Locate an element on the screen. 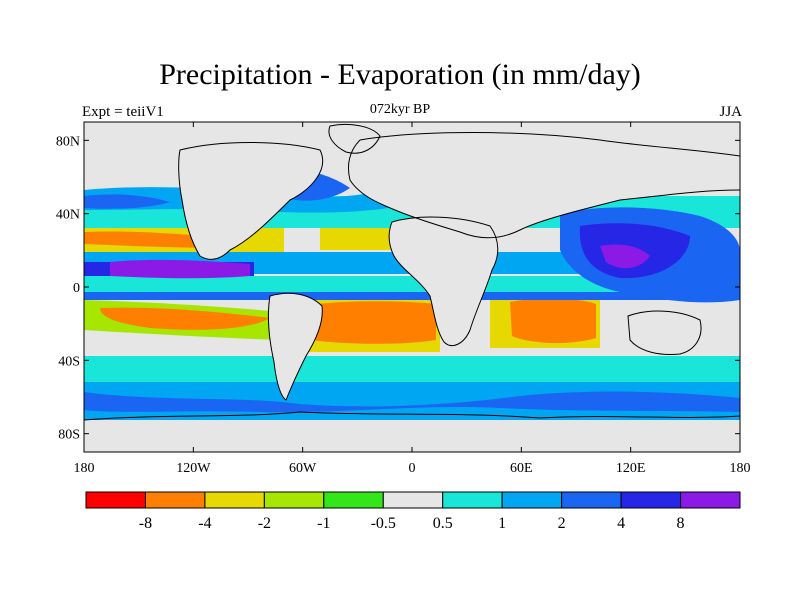 This screenshot has height=600, width=800. sp-subtropics-dry is located at coordinates (185, 318).